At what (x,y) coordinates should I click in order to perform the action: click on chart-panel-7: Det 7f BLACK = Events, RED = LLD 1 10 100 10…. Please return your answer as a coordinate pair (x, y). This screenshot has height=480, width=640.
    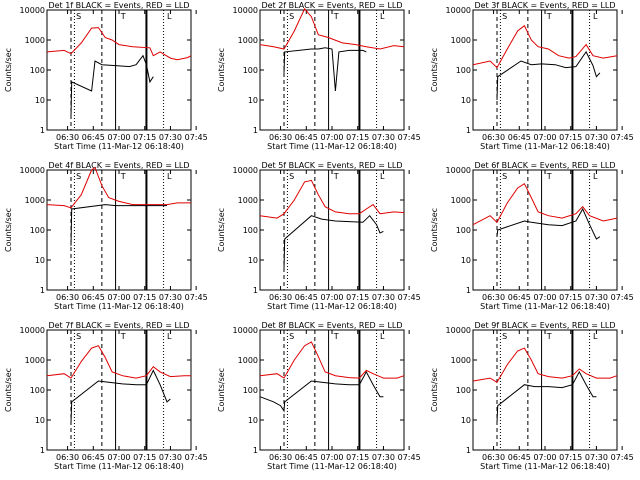
    Looking at the image, I should click on (106, 396).